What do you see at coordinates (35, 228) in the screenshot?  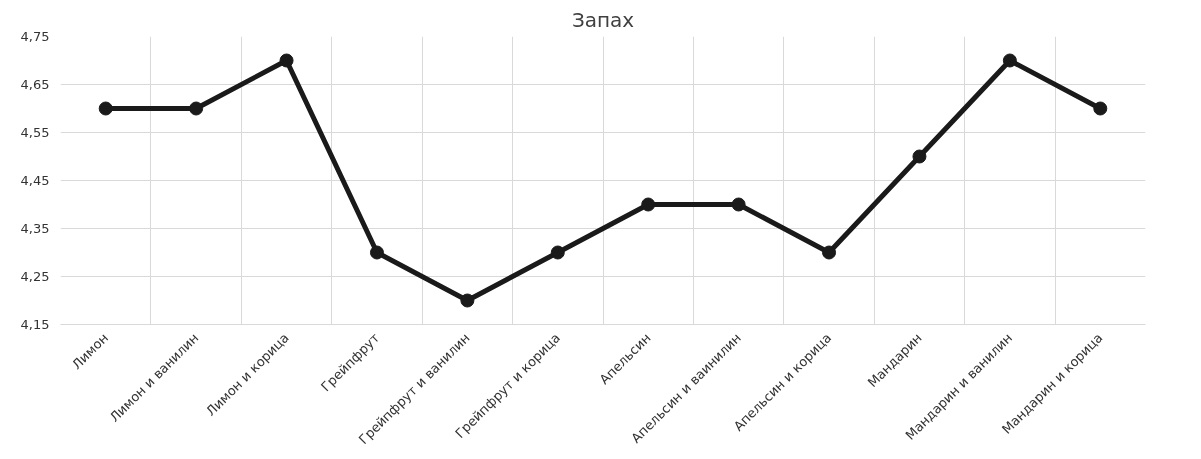 I see `y-tick-label: 4,35` at bounding box center [35, 228].